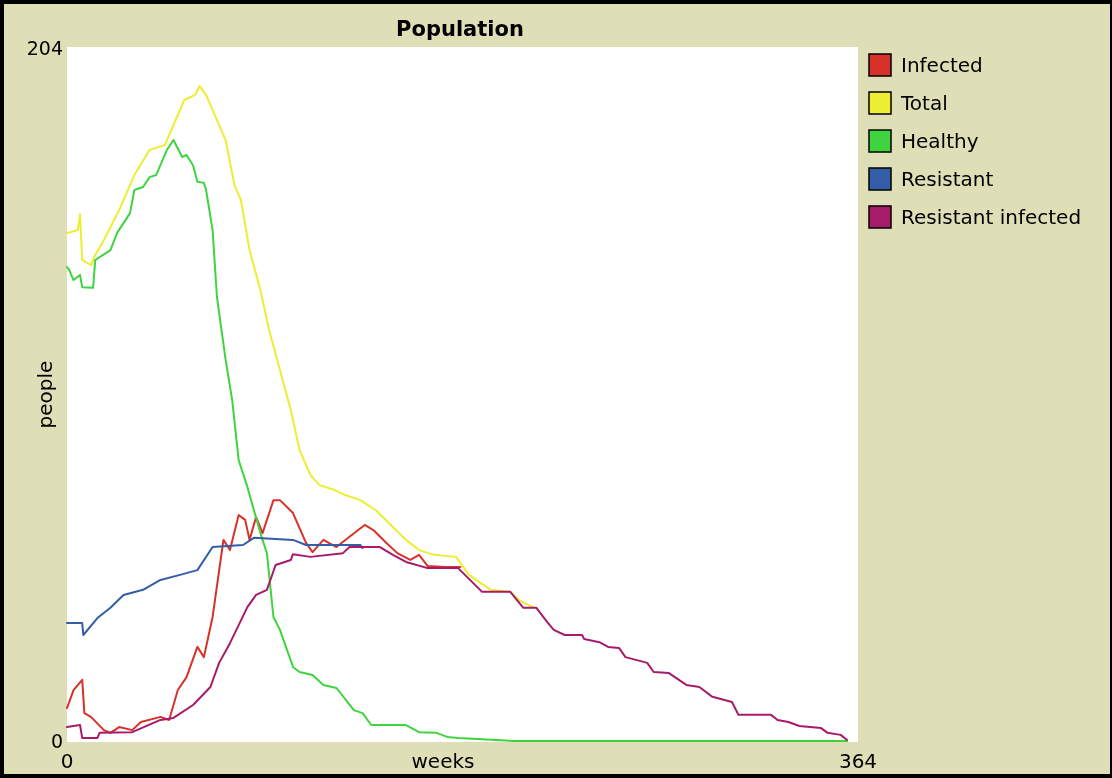  Describe the element at coordinates (858, 761) in the screenshot. I see `x-tick-label: 364` at that location.